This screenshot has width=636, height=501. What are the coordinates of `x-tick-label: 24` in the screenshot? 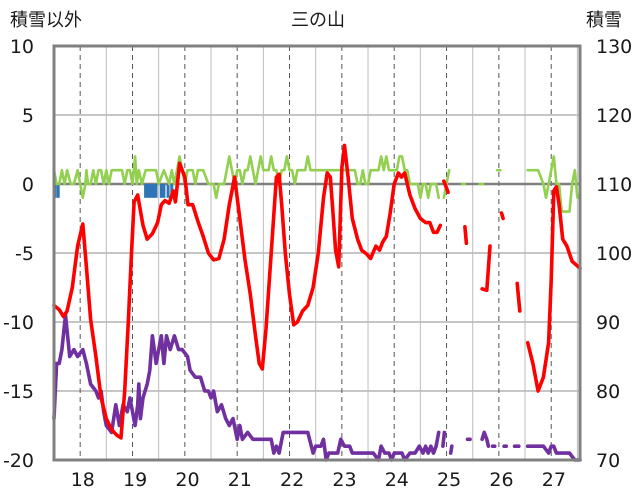 It's located at (397, 480).